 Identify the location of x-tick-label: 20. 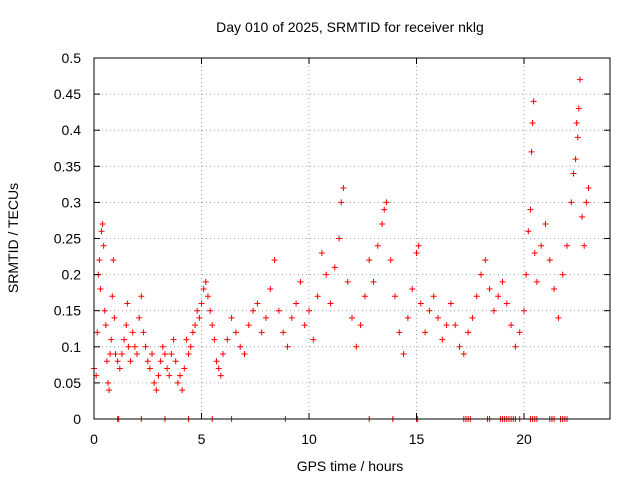
(524, 439).